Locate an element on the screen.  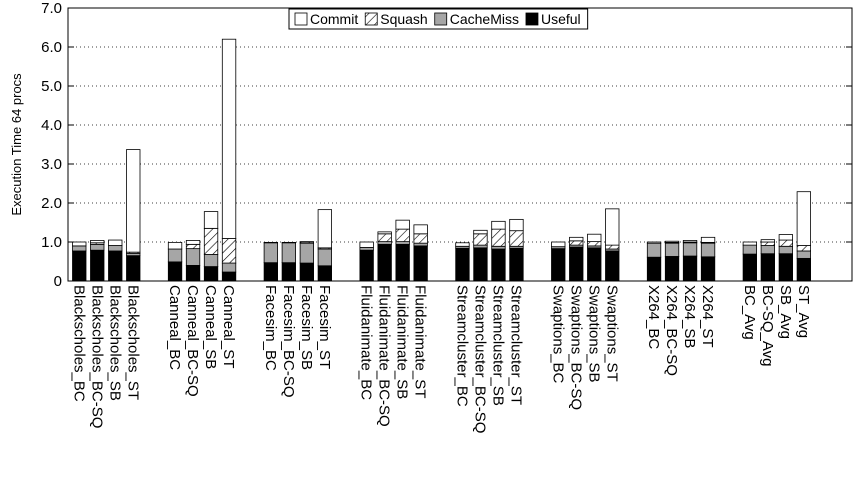
y-tick-label: 5.0 is located at coordinates (51, 86).